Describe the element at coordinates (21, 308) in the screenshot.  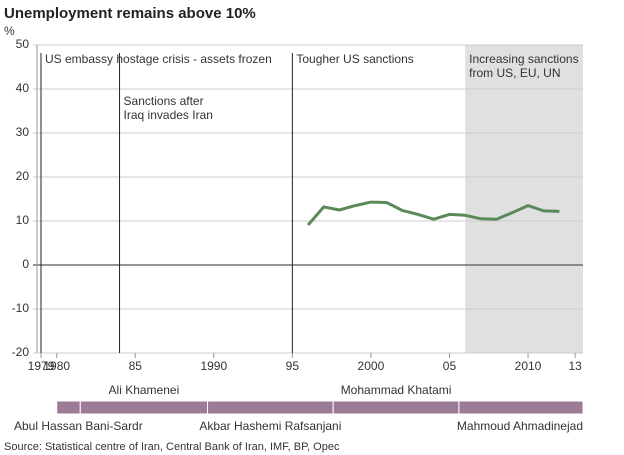
I see `y-tick-label: -10` at that location.